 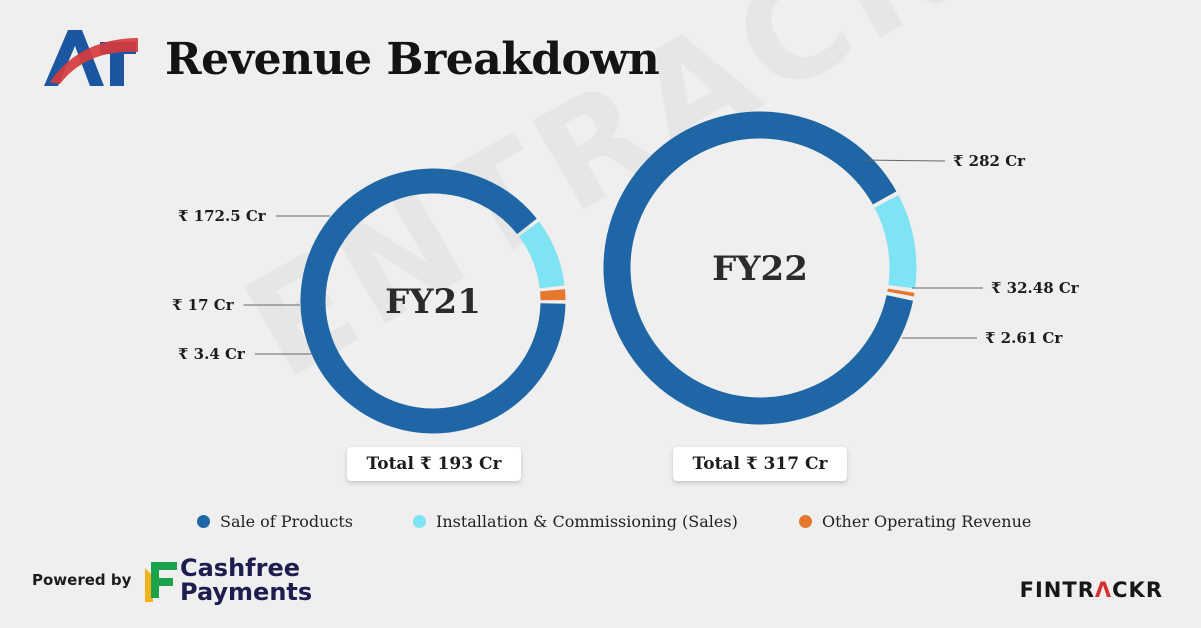 I want to click on legend-item-other-operating-revenue: Other Operating Revenue, so click(x=915, y=521).